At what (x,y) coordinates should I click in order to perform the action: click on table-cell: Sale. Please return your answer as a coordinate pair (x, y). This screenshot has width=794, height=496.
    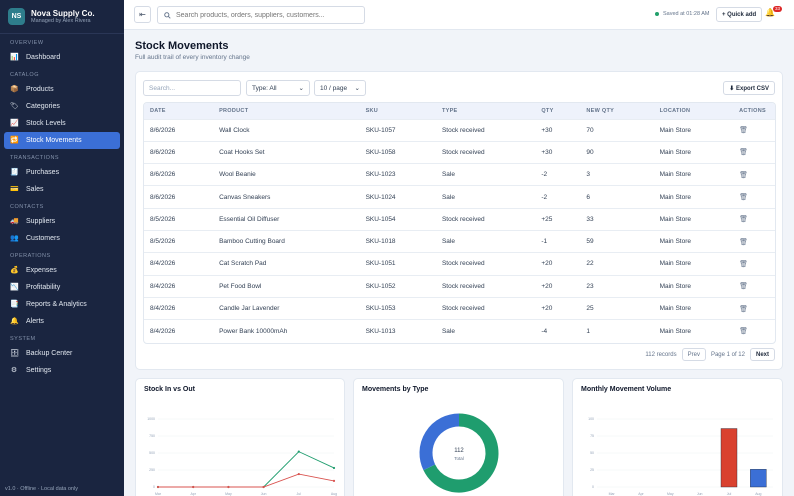
    Looking at the image, I should click on (485, 241).